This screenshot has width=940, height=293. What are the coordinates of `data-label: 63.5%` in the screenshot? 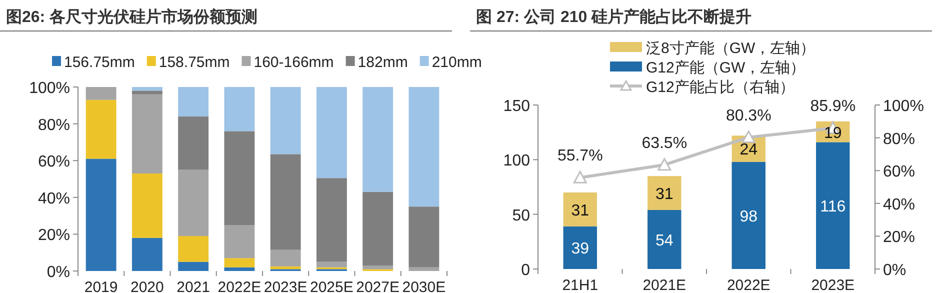 It's located at (665, 143).